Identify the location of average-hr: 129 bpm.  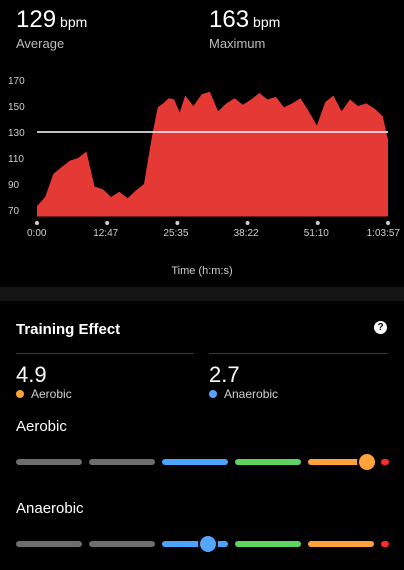
(51, 20).